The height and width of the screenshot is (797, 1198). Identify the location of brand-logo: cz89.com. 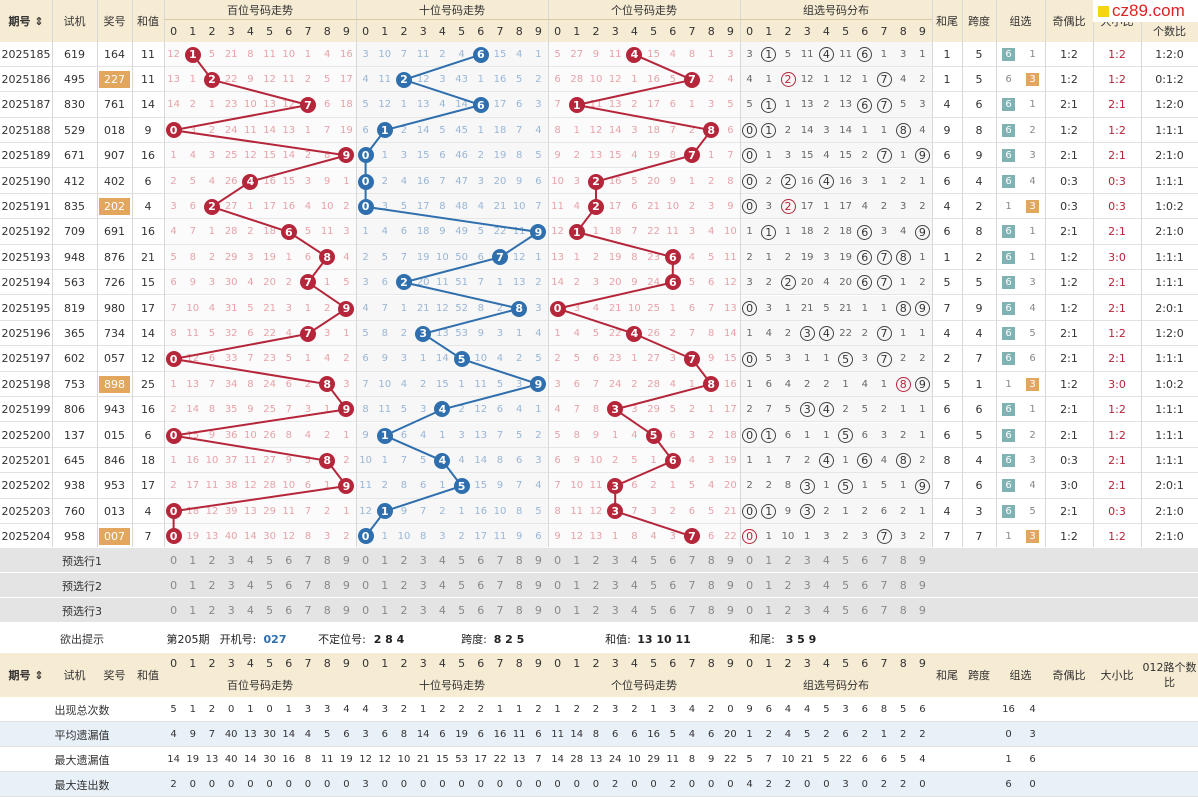
(1145, 11).